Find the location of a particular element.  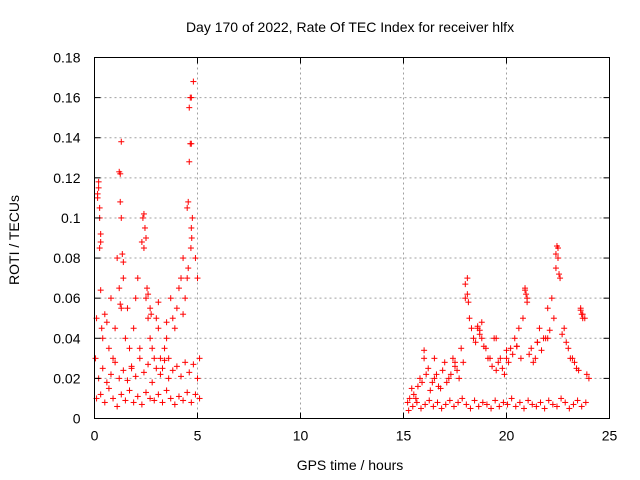

y-tick-label: 0.02 is located at coordinates (66, 378).